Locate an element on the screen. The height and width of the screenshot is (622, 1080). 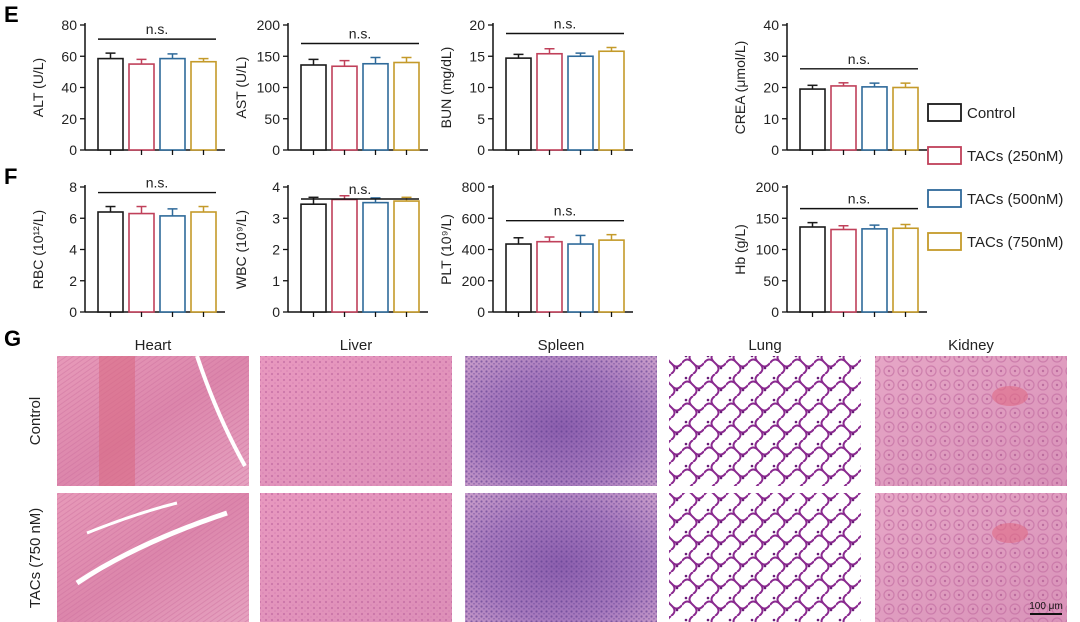
row-label-1: TACs (750 nM) is located at coordinates (35, 558).